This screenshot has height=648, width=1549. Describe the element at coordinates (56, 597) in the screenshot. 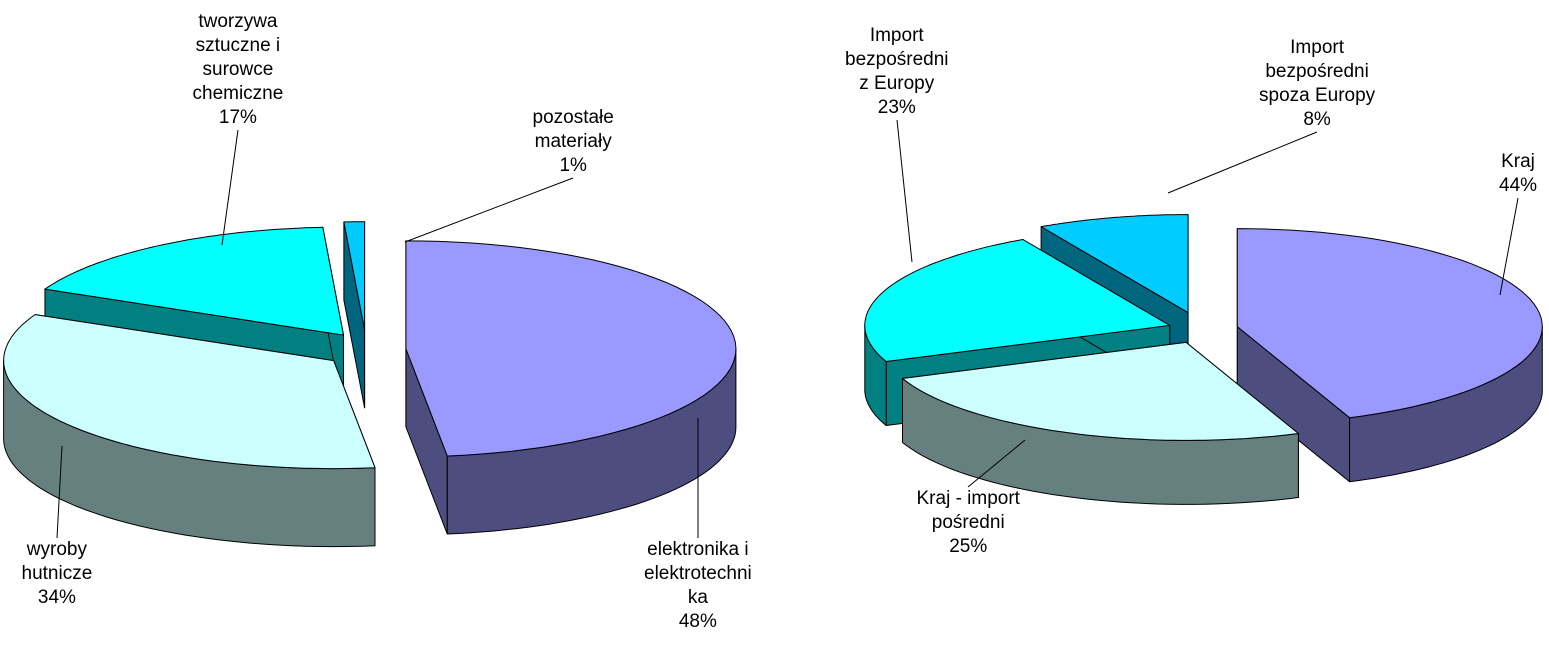

I see `slice-value-label: 34%` at that location.